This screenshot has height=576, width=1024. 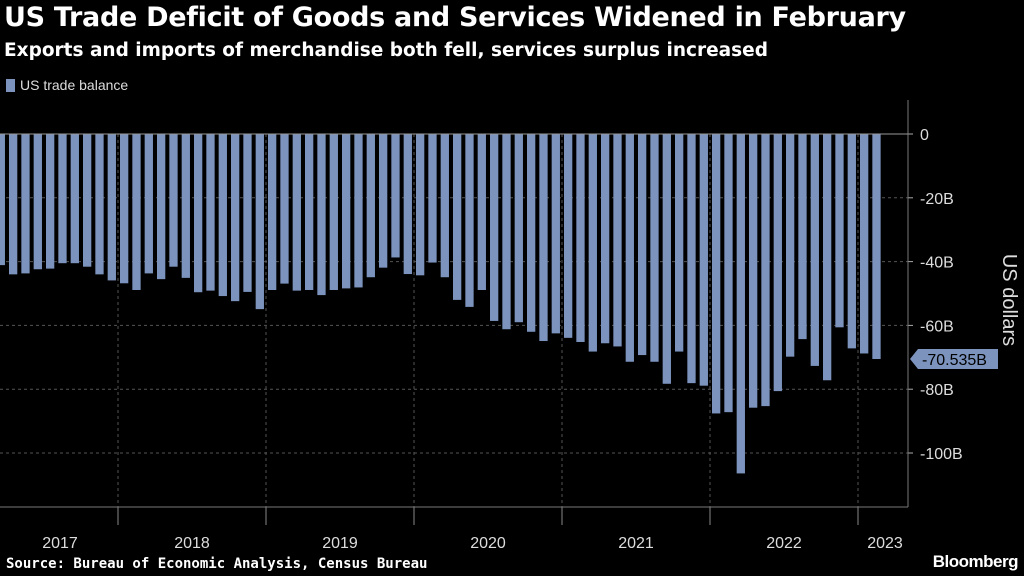 What do you see at coordinates (924, 135) in the screenshot?
I see `y-tick-label: 0` at bounding box center [924, 135].